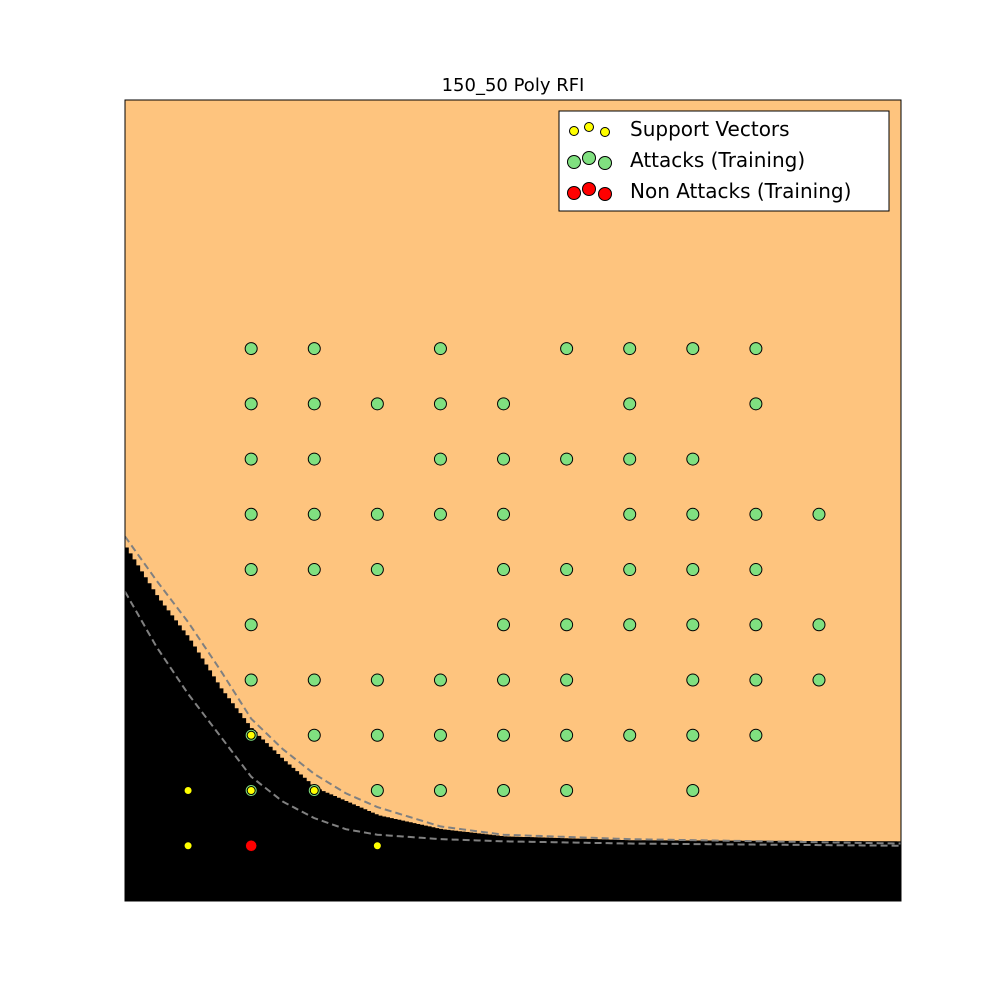 Image resolution: width=1000 pixels, height=1000 pixels. What do you see at coordinates (251, 846) in the screenshot?
I see `non-attack-point` at bounding box center [251, 846].